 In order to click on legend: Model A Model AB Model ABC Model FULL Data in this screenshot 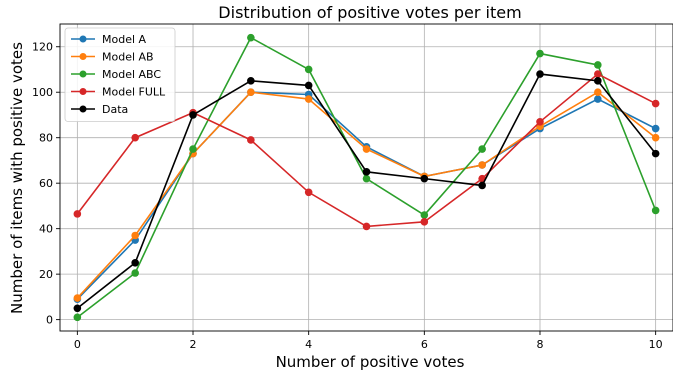, I will do `click(120, 74)`.